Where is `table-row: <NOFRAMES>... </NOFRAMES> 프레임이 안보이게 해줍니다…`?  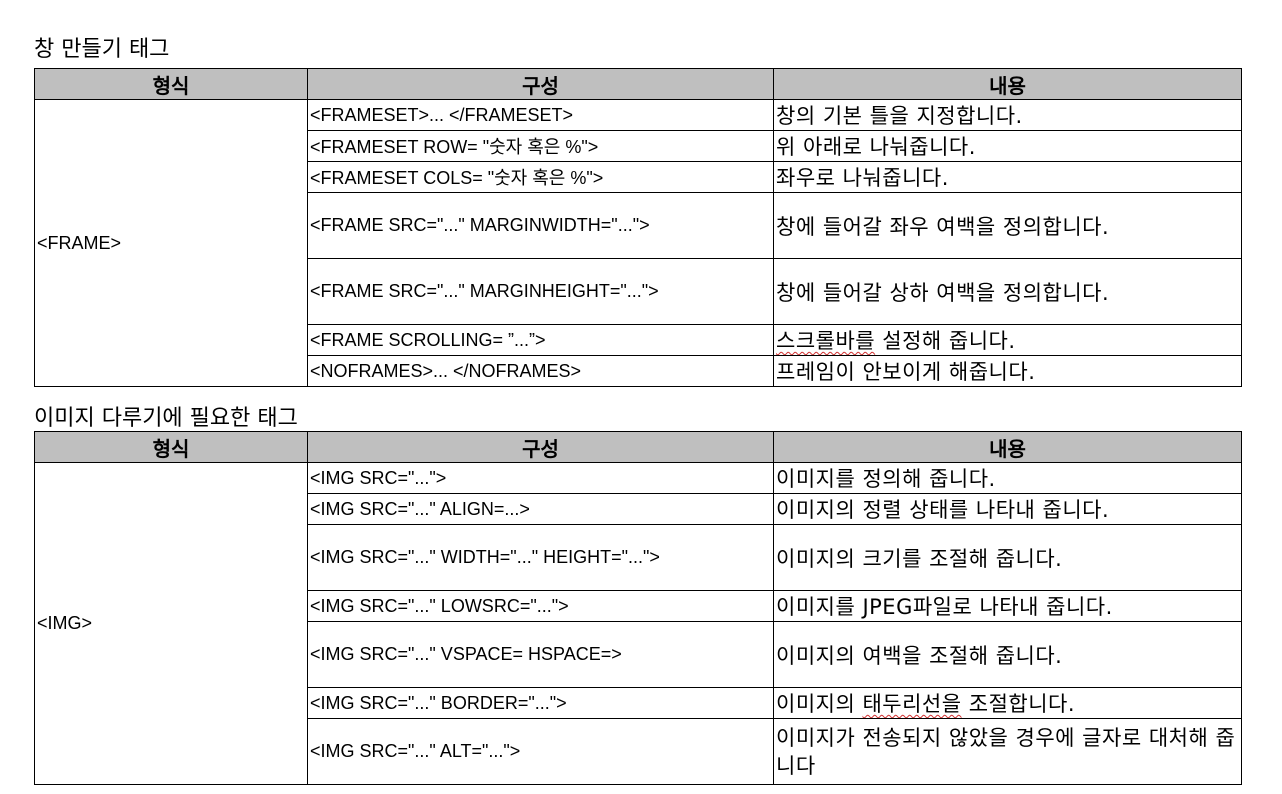
table-row: <NOFRAMES>... </NOFRAMES> 프레임이 안보이게 해줍니다… is located at coordinates (638, 371).